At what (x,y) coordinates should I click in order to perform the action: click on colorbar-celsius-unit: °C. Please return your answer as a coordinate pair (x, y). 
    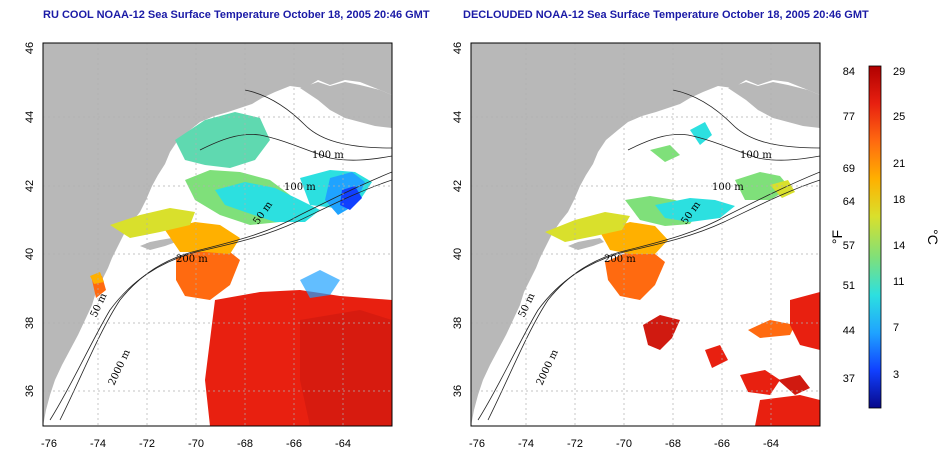
    Looking at the image, I should click on (933, 237).